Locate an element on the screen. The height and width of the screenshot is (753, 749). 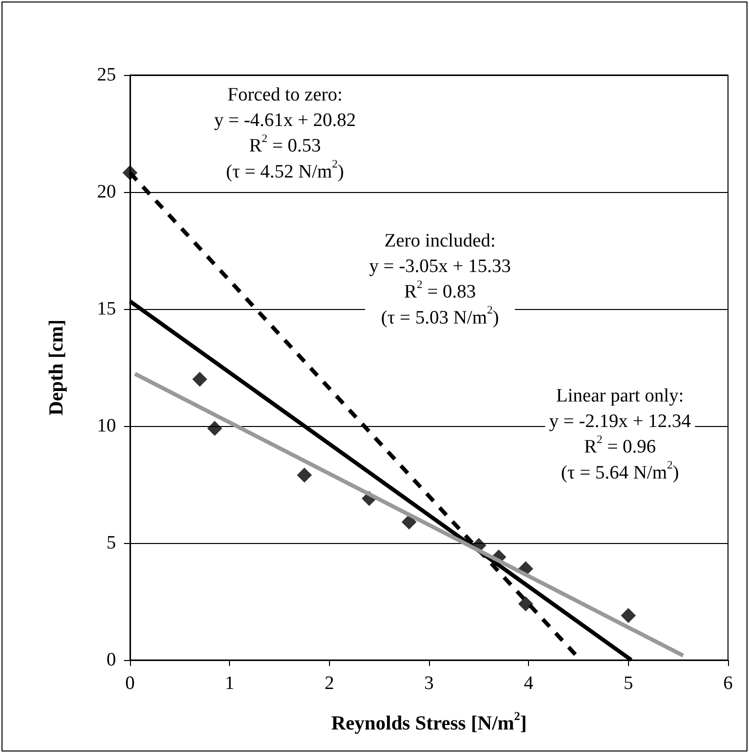
x-tick-label: 6 is located at coordinates (728, 683).